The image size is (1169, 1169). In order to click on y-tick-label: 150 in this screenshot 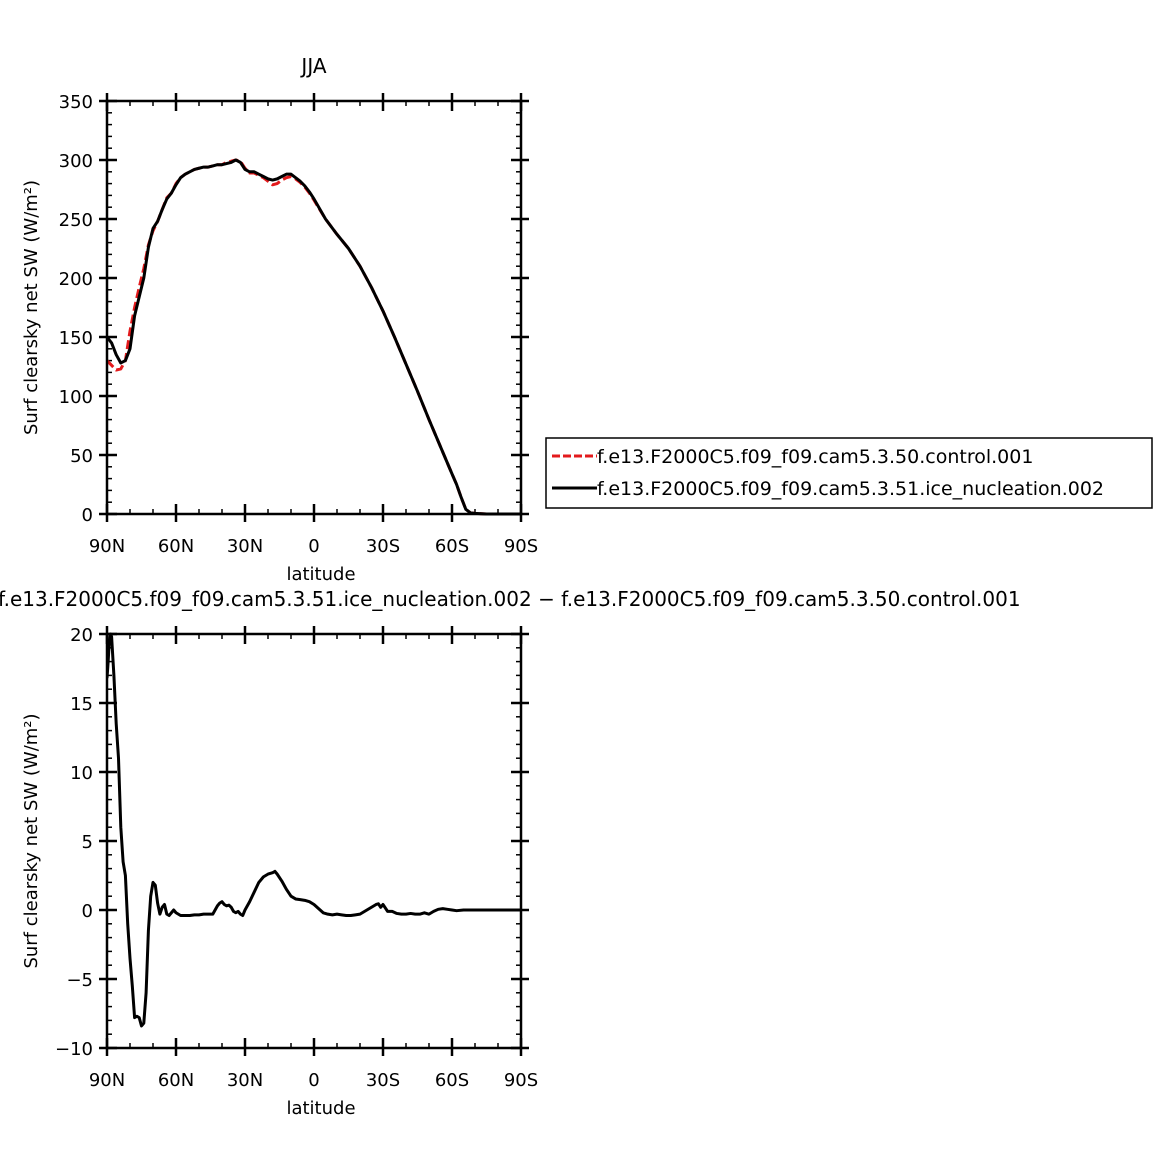, I will do `click(76, 338)`.